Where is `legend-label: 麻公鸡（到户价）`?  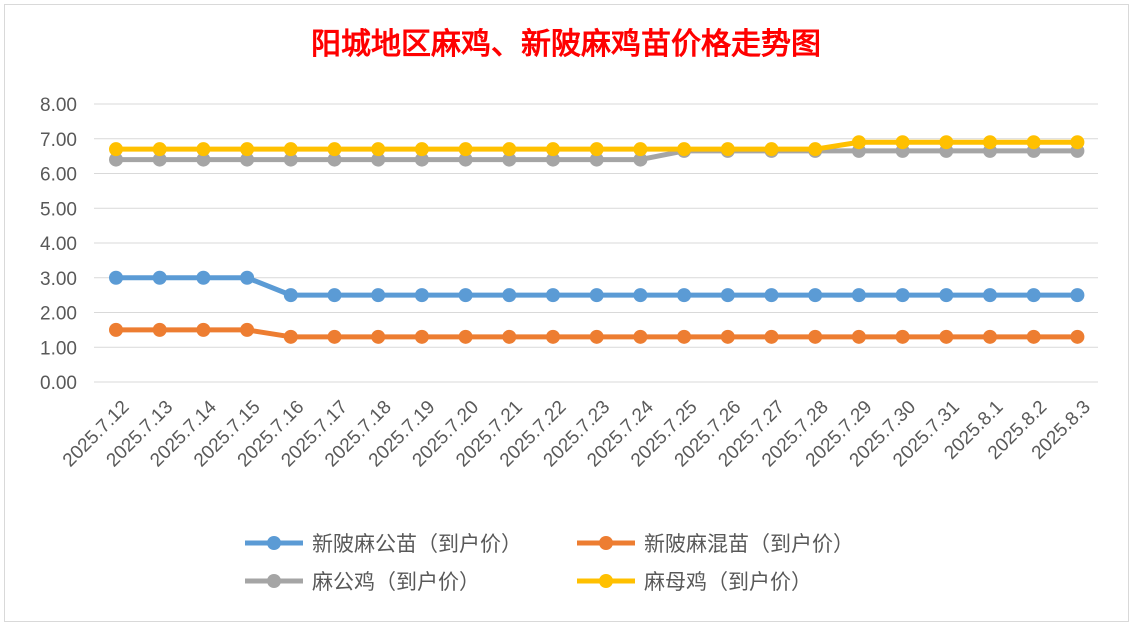 legend-label: 麻公鸡（到户价） is located at coordinates (396, 582).